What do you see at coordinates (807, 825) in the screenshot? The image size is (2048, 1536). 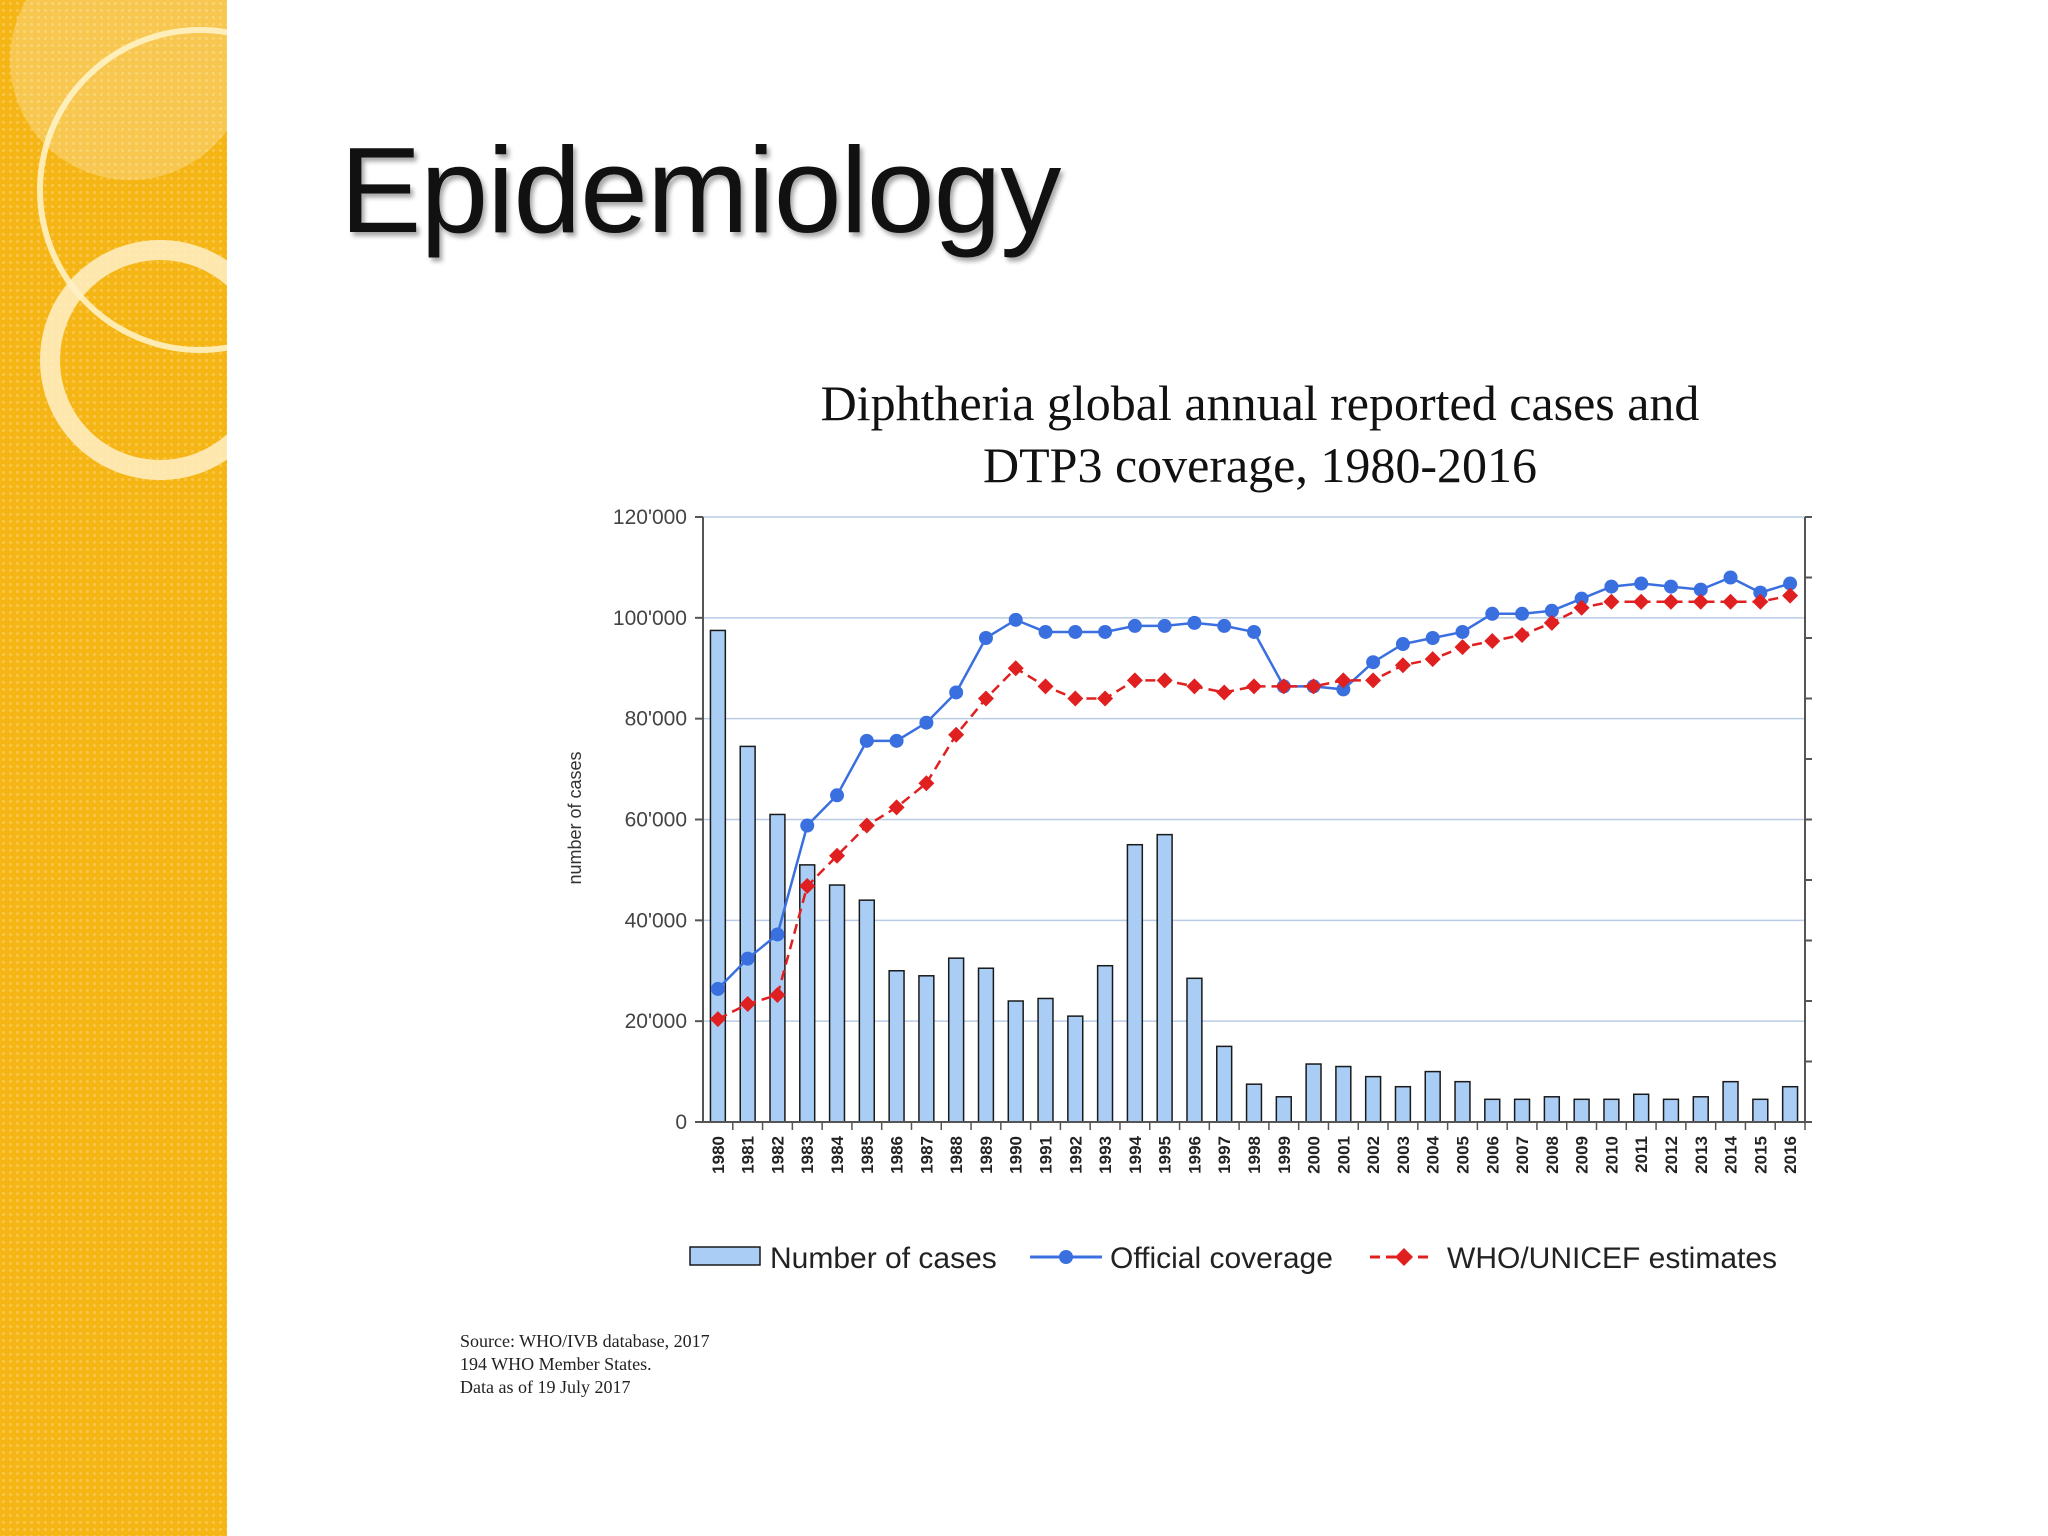 I see `official-point-1983` at bounding box center [807, 825].